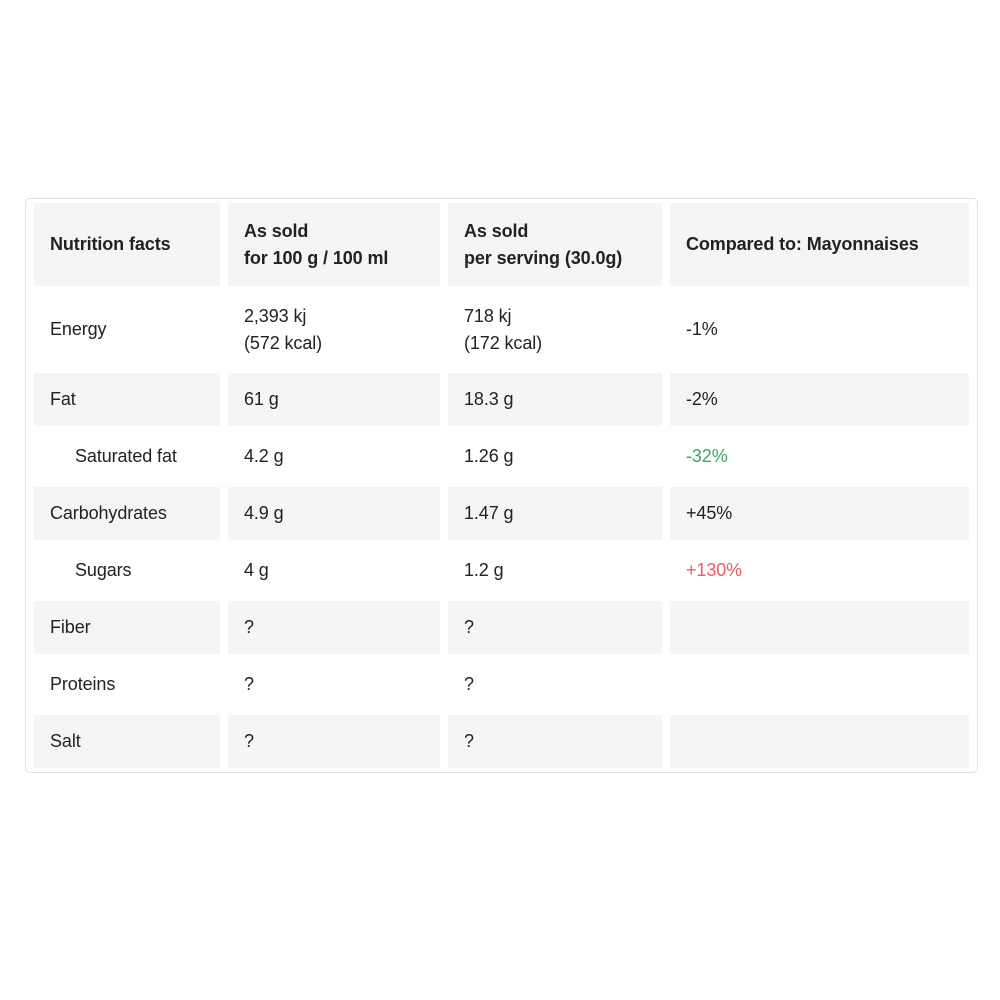  I want to click on table-row-fat: Fat 61 g 18.3 g -2%, so click(501, 399).